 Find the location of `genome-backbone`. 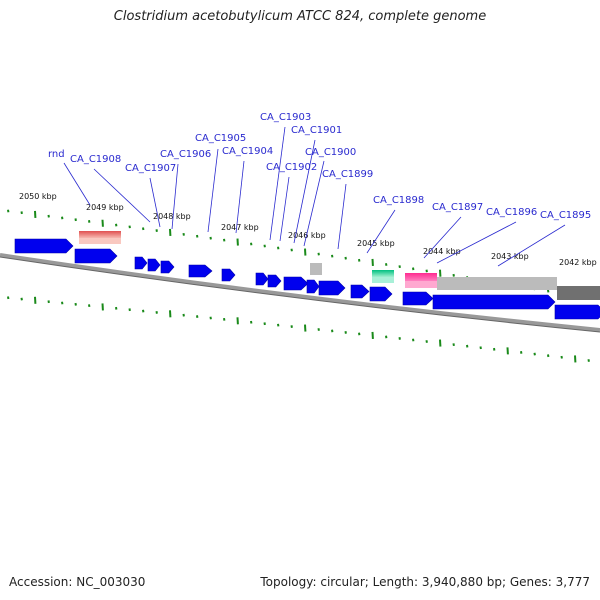

genome-backbone is located at coordinates (300, 292).